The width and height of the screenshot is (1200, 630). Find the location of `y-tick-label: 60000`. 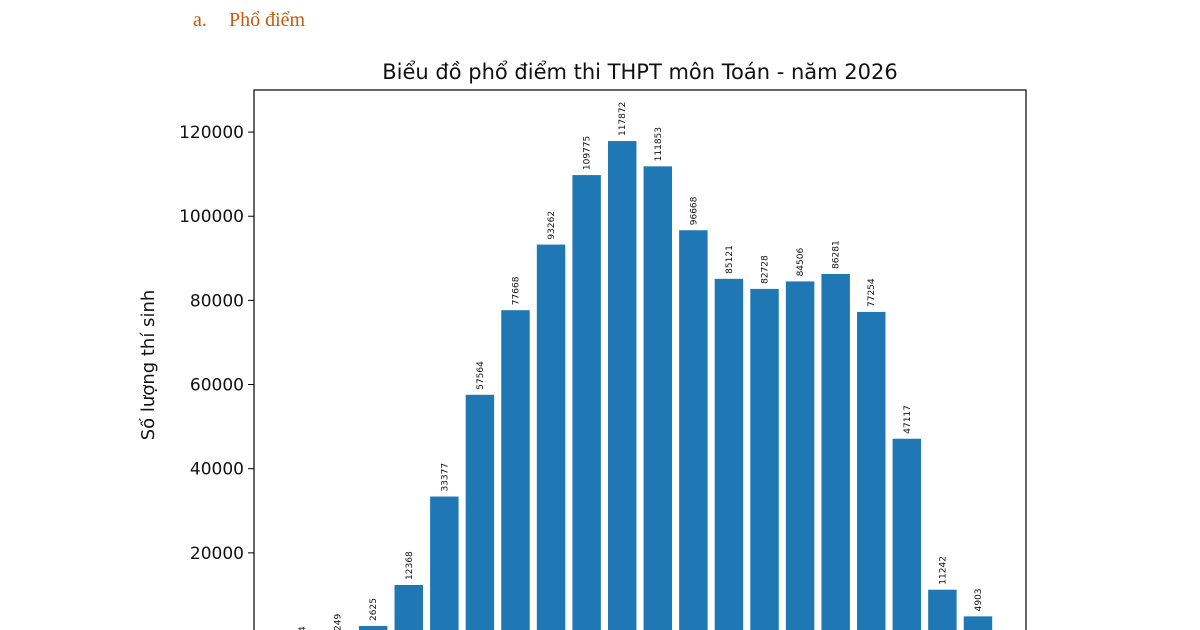

y-tick-label: 60000 is located at coordinates (217, 386).